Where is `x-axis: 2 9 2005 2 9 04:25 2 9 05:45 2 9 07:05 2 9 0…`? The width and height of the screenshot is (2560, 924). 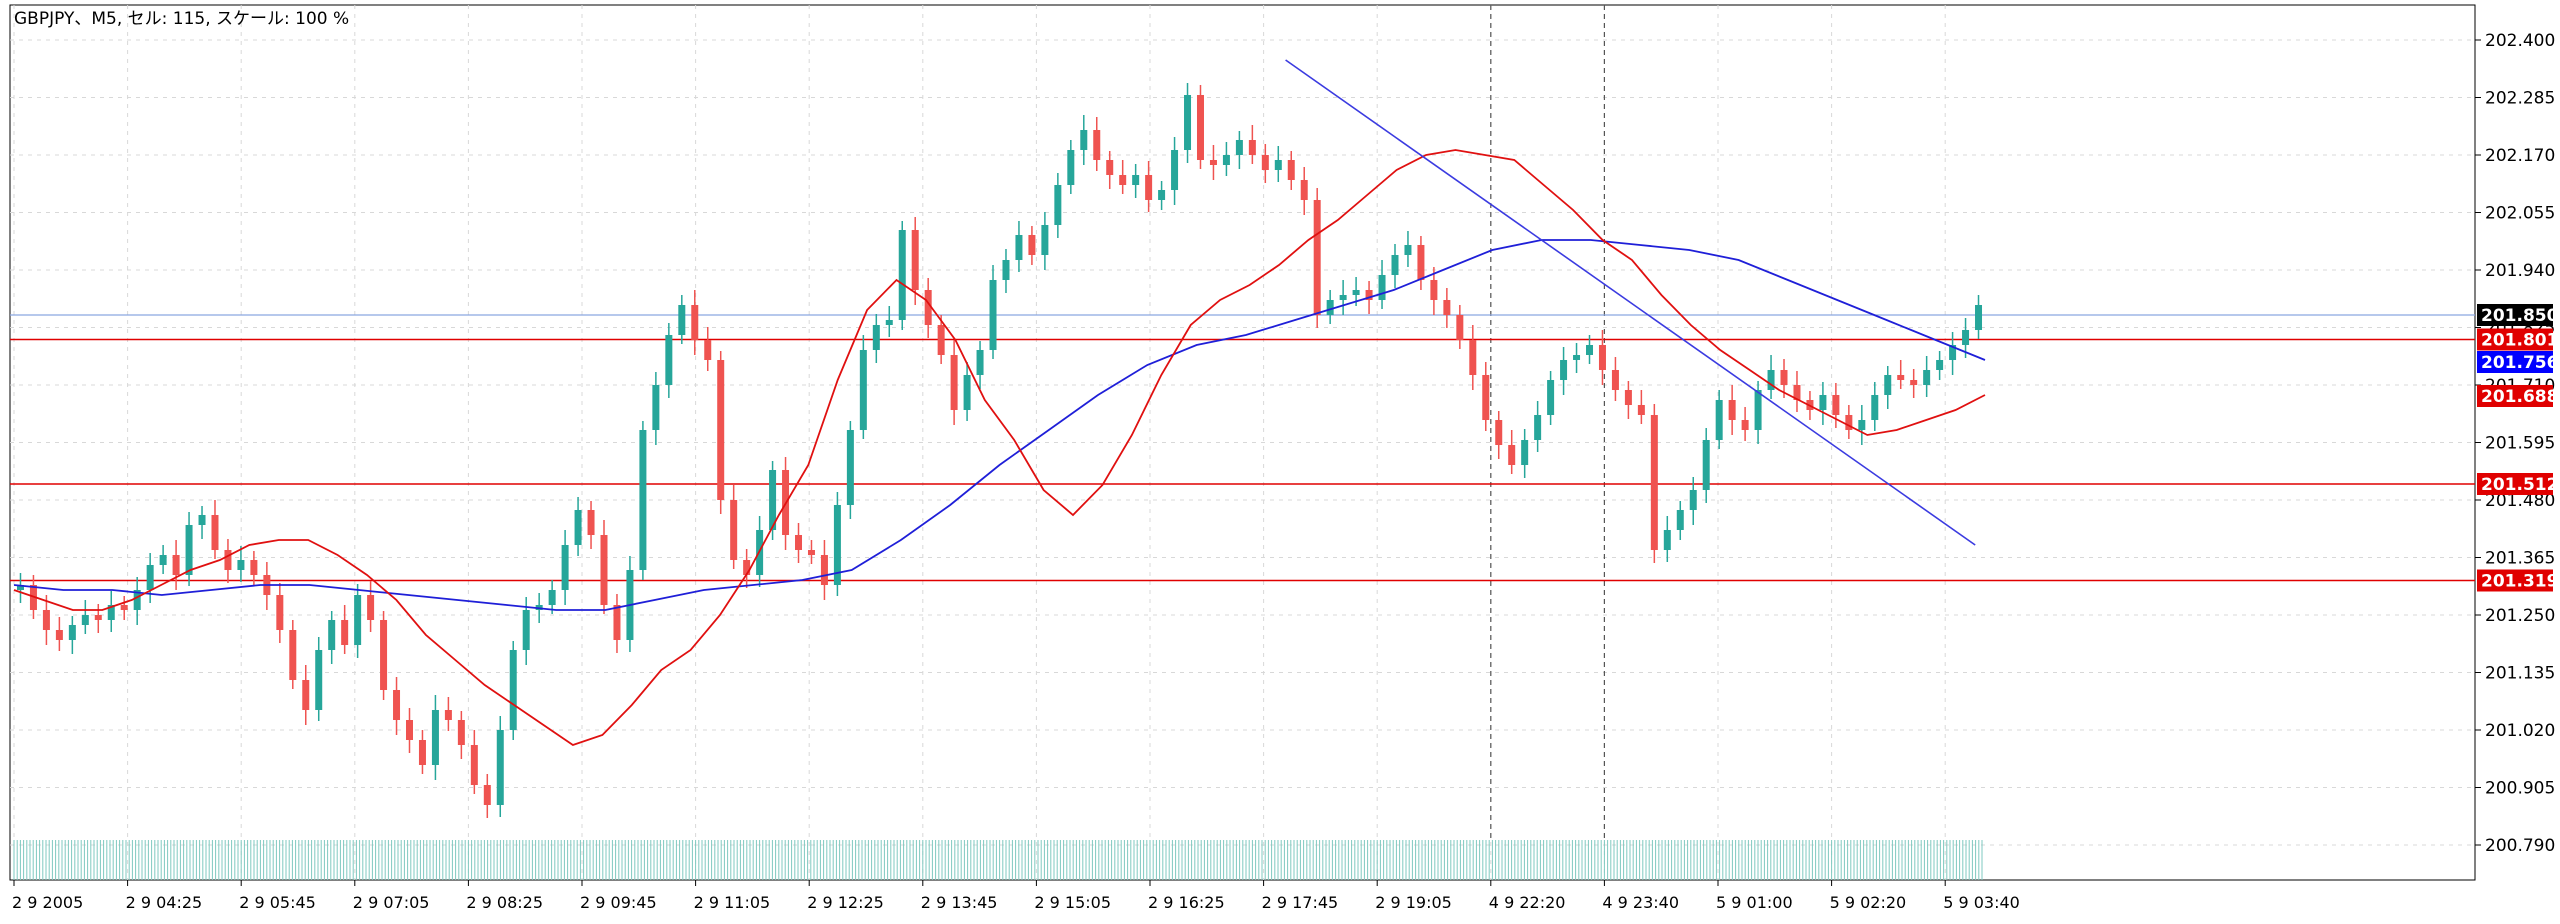
x-axis: 2 9 2005 2 9 04:25 2 9 05:45 2 9 07:05 2 9 0… is located at coordinates (1016, 896).